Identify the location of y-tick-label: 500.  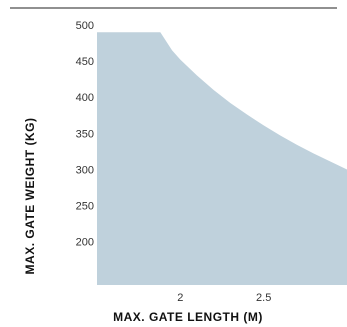
(85, 26).